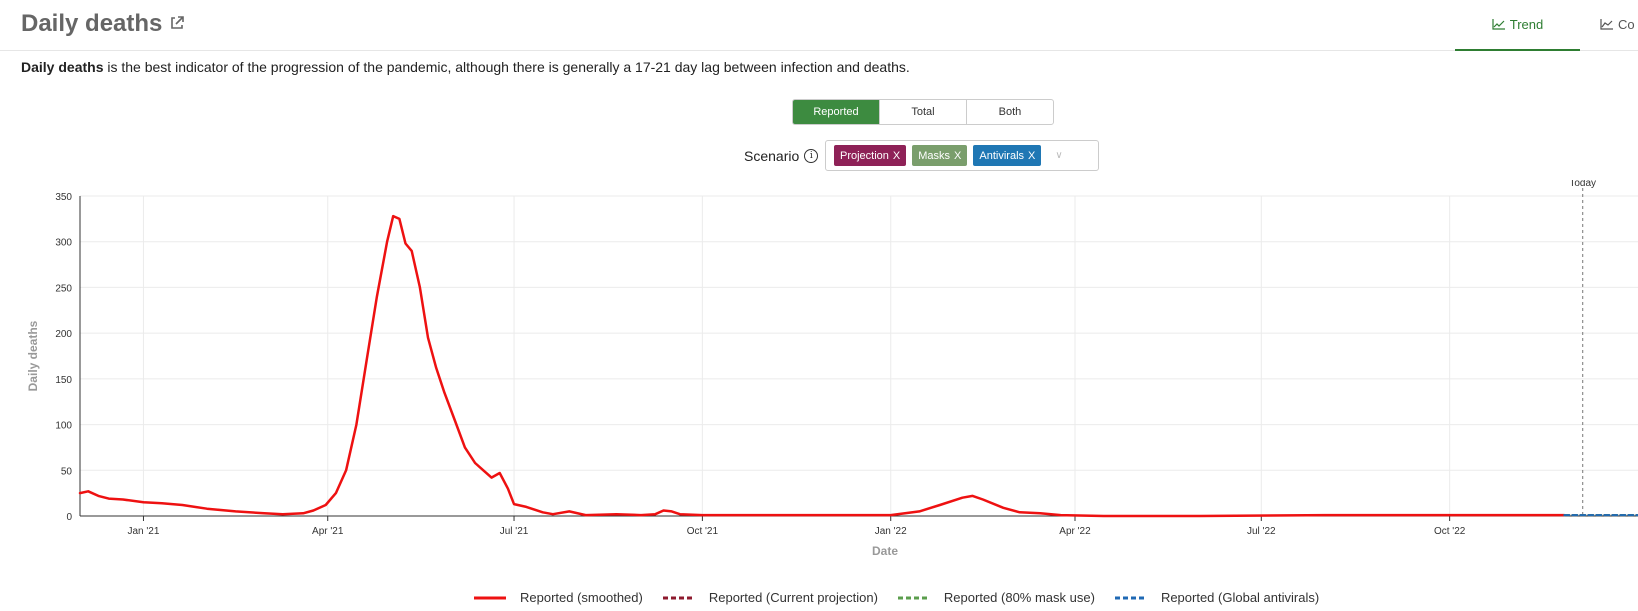 The width and height of the screenshot is (1638, 611). Describe the element at coordinates (62, 67) in the screenshot. I see `description-bold: Daily deaths` at that location.